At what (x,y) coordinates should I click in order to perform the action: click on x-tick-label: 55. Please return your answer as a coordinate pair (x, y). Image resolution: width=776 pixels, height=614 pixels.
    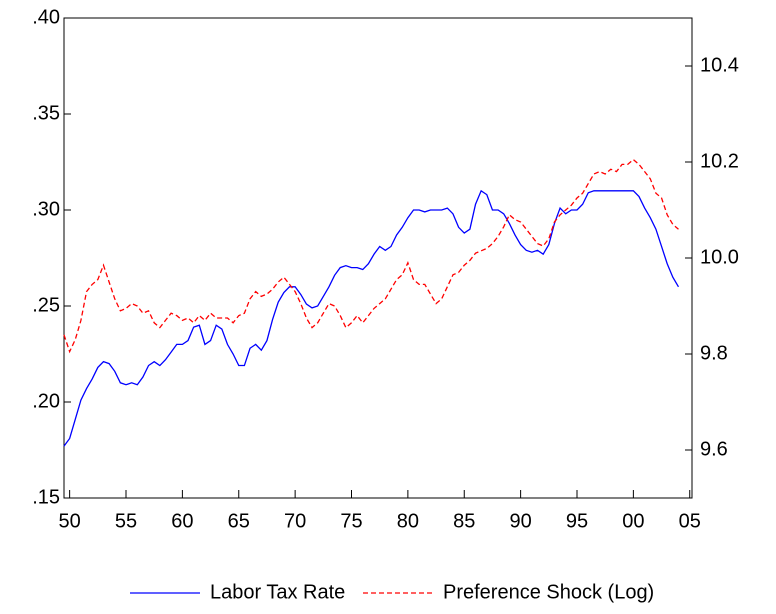
    Looking at the image, I should click on (126, 521).